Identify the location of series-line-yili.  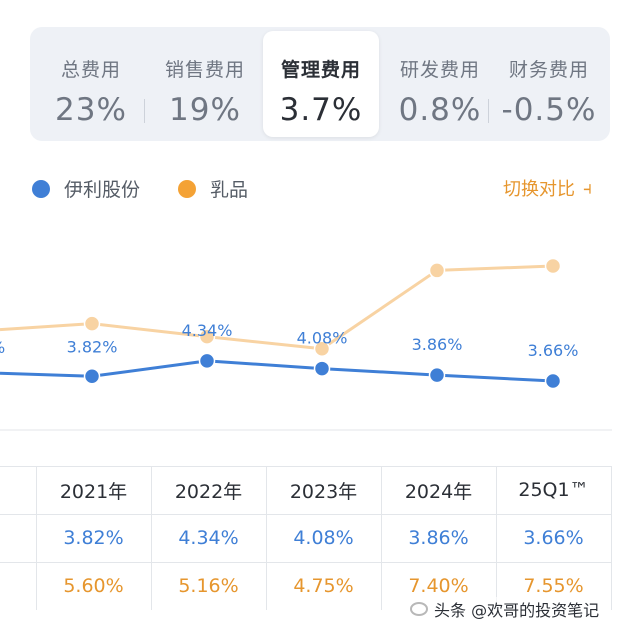
(277, 371).